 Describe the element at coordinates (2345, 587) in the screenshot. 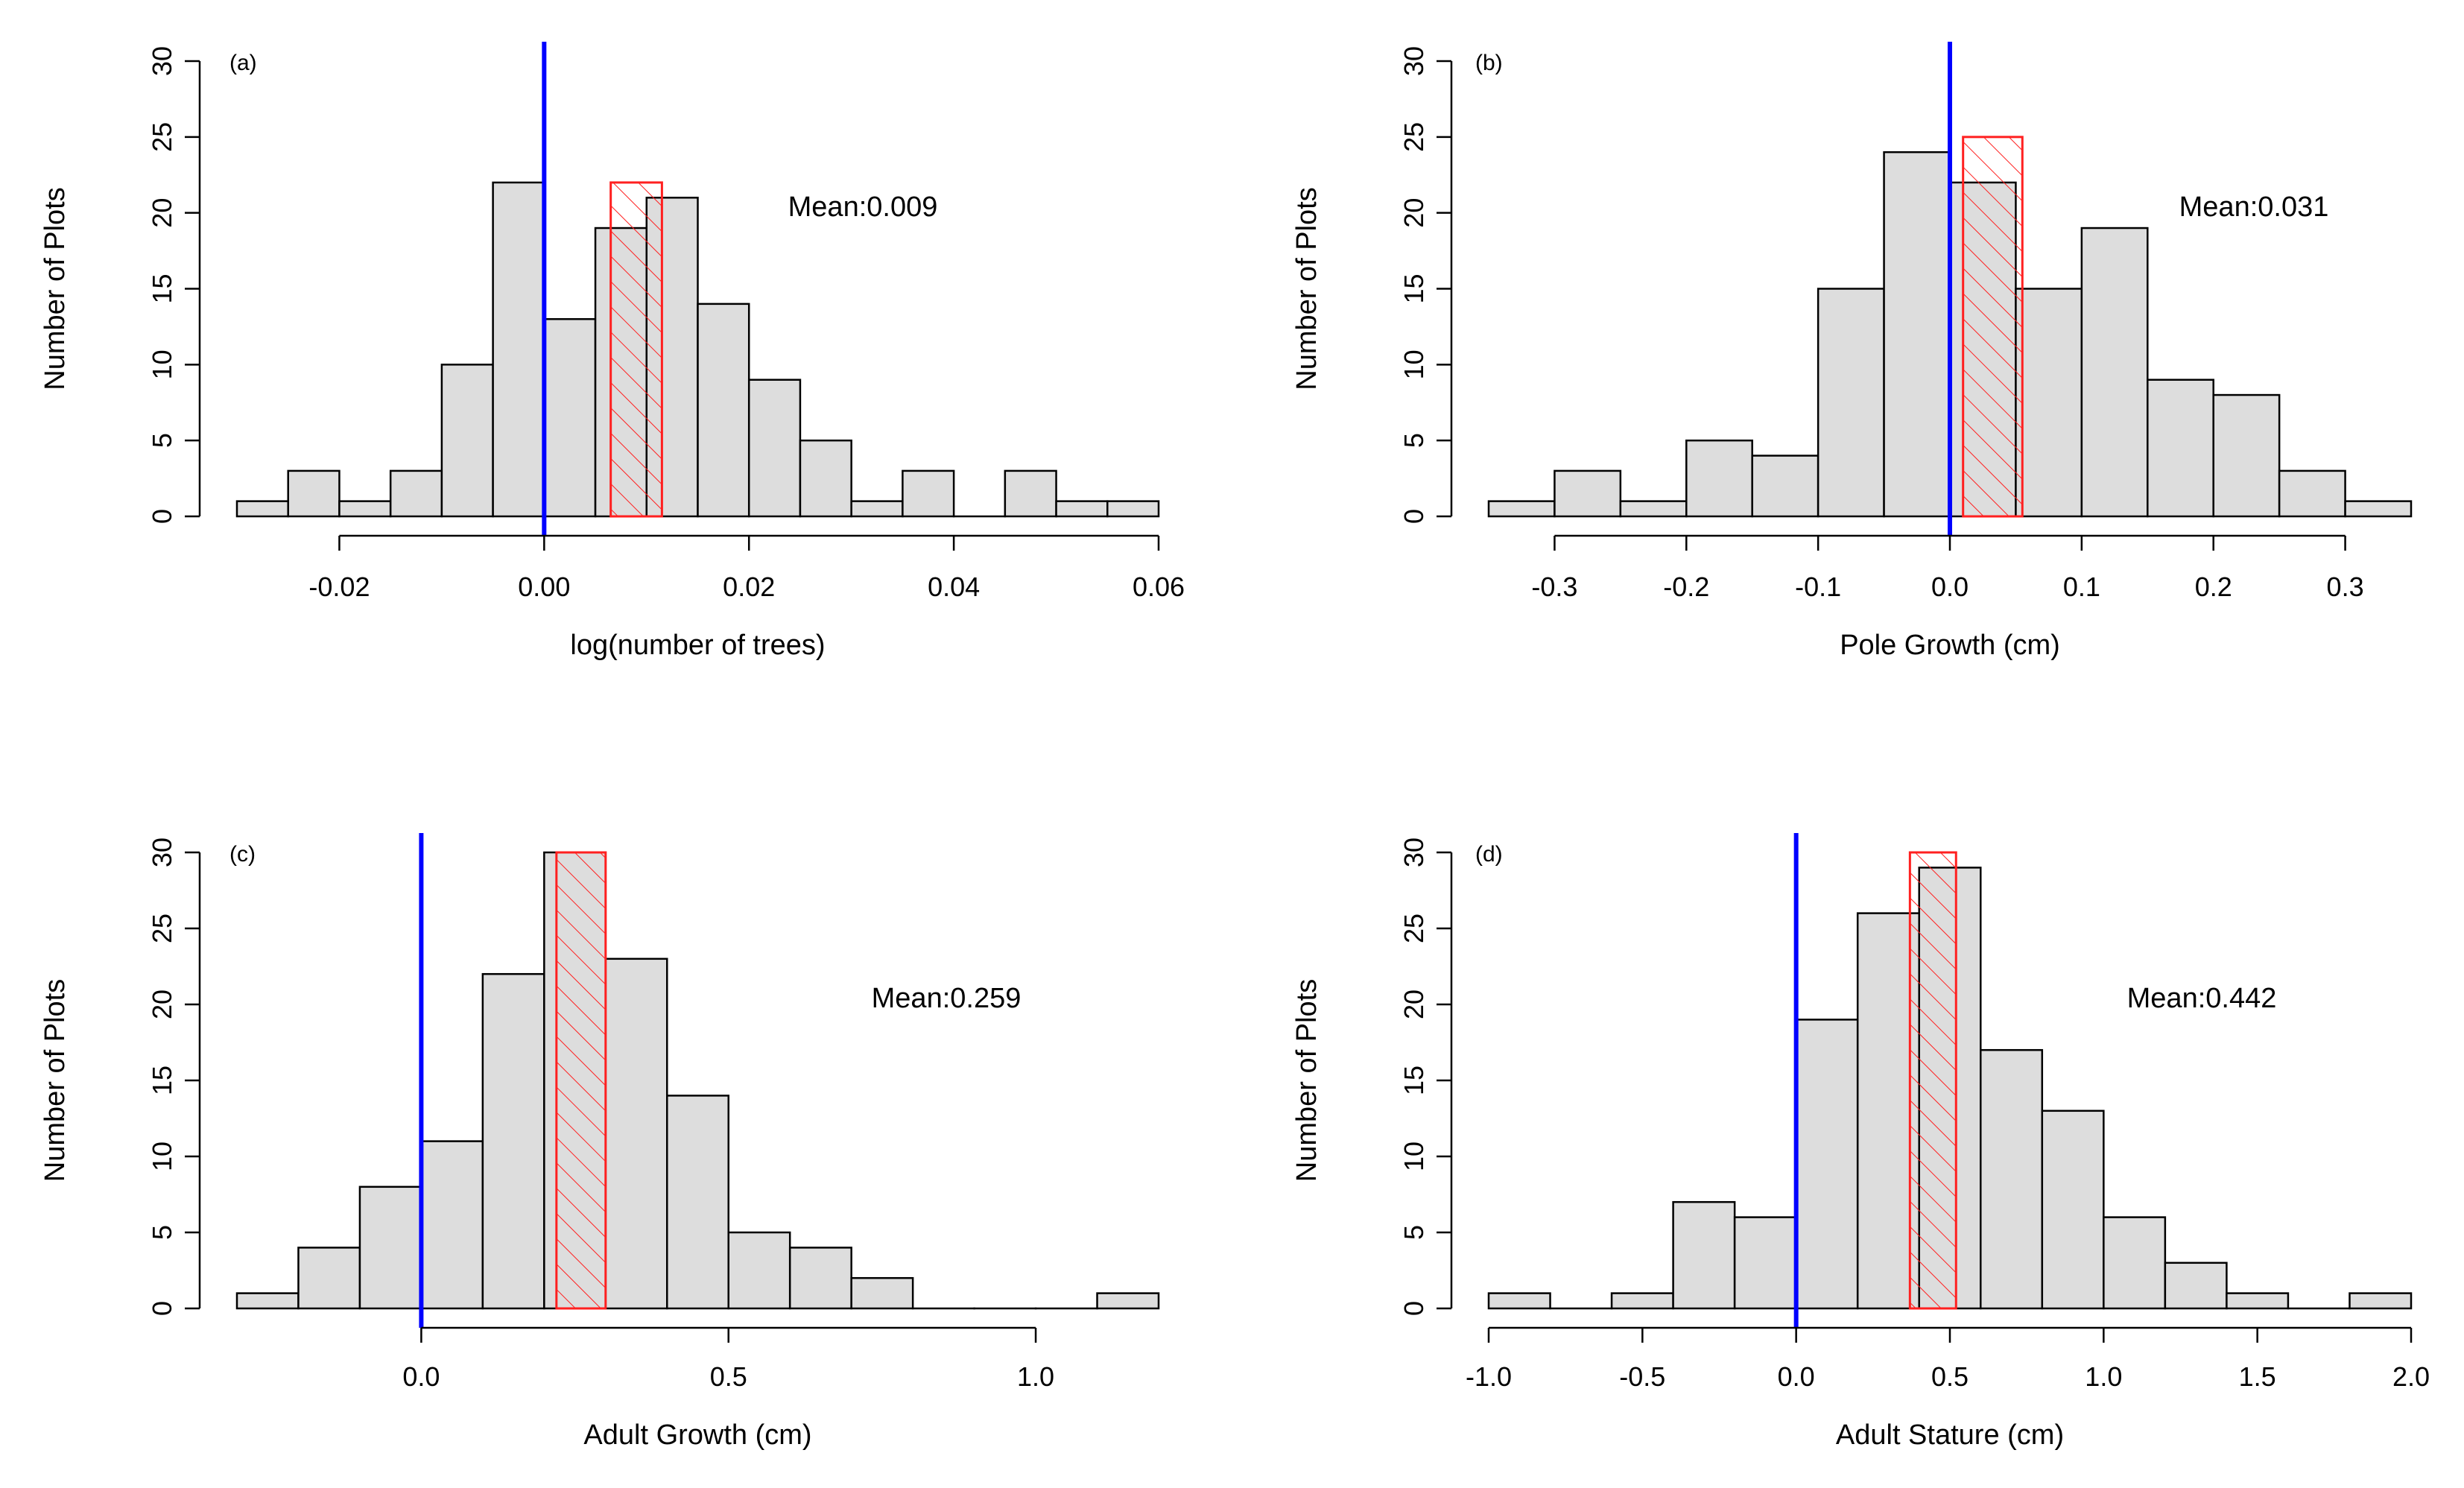

I see `x-tick-label: 0.3` at that location.